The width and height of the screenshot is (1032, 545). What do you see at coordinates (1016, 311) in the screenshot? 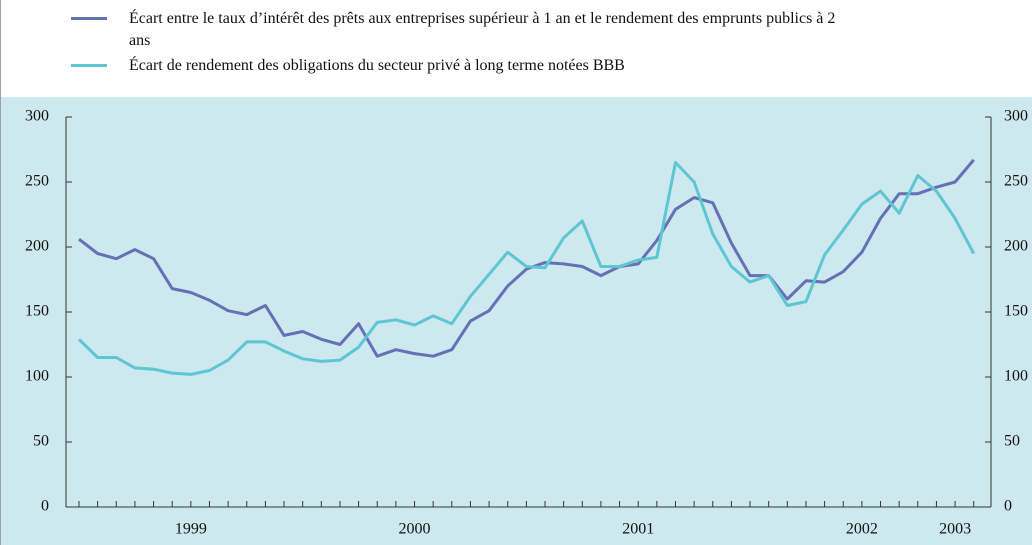
I see `y2-tick-label: 150` at bounding box center [1016, 311].